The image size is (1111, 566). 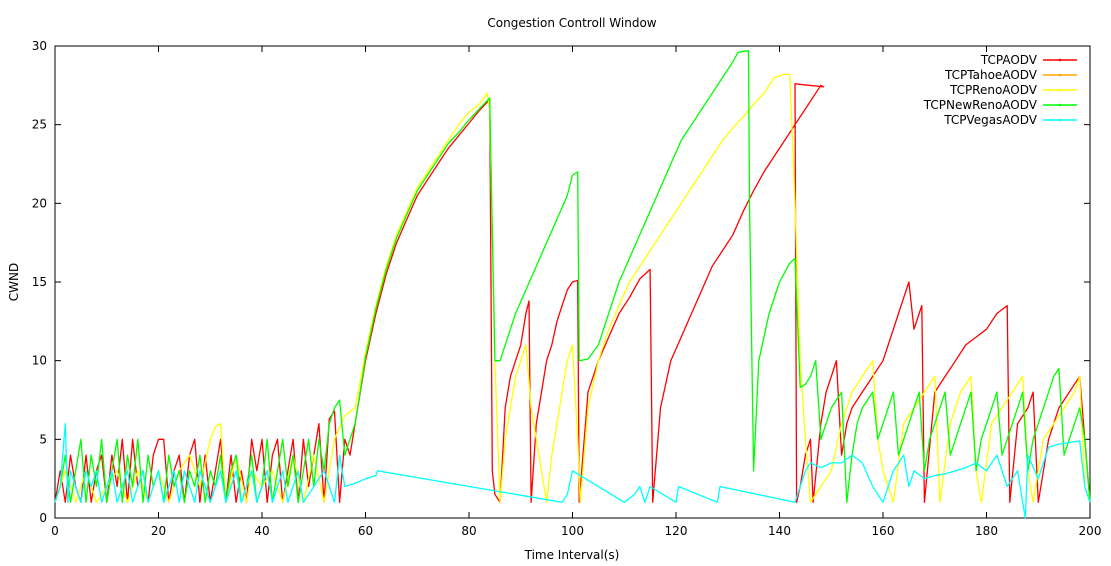 I want to click on x-tick-label: 160, so click(x=883, y=531).